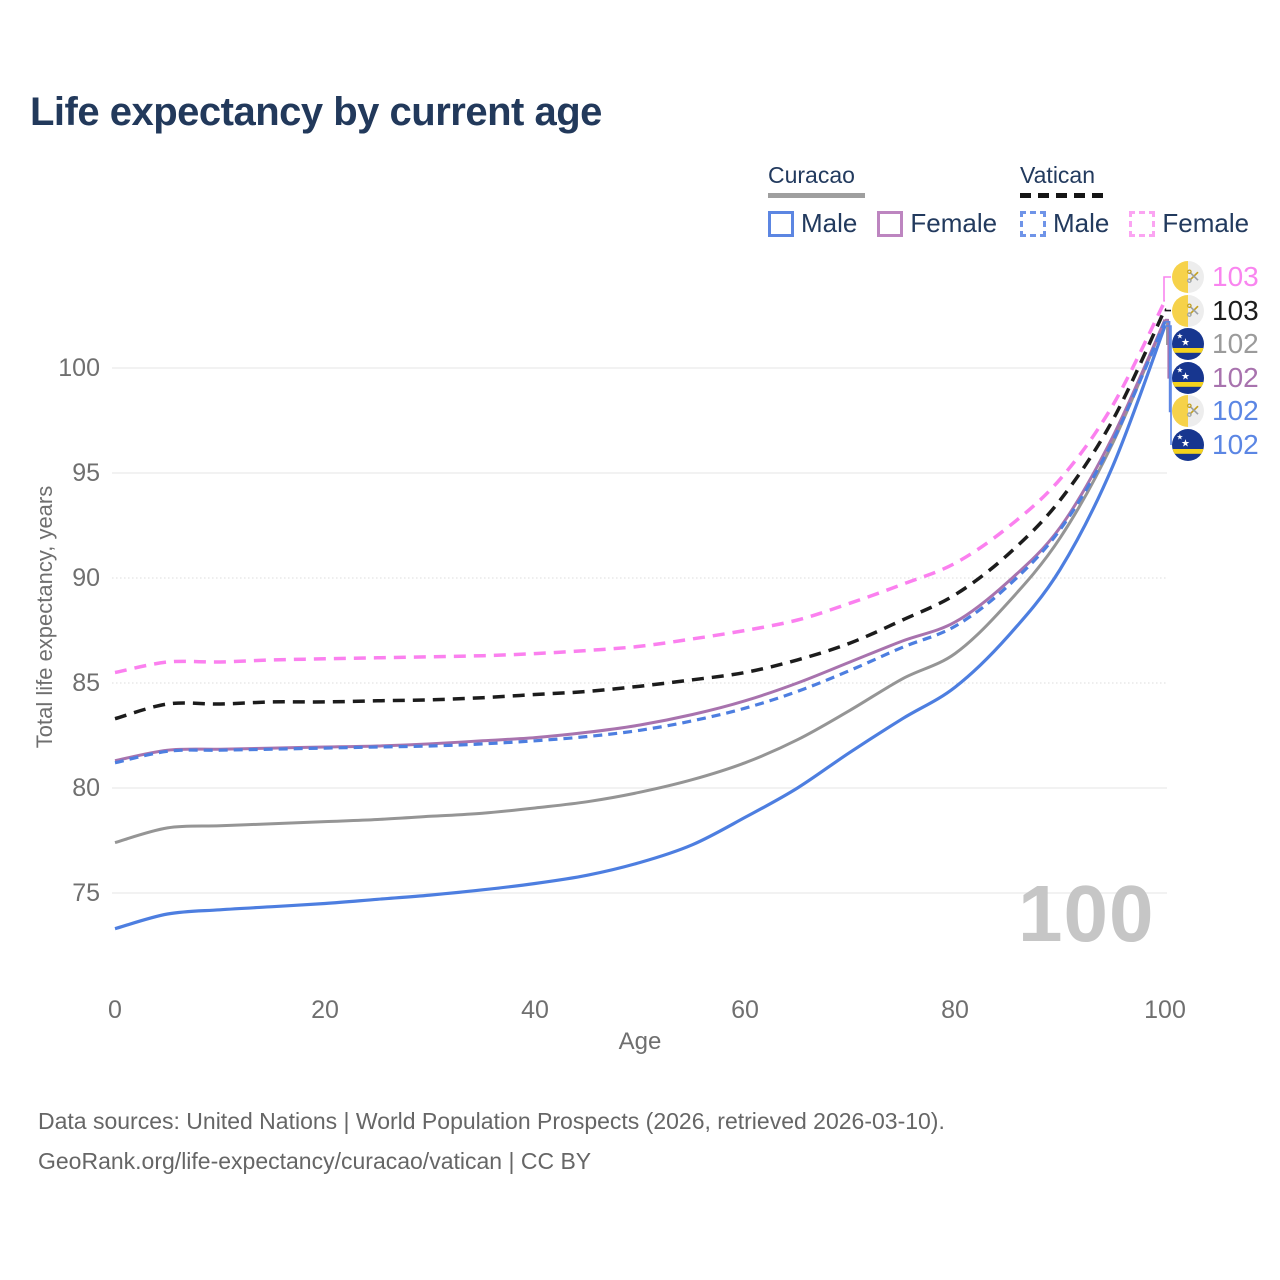 The height and width of the screenshot is (1280, 1280). What do you see at coordinates (1033, 223) in the screenshot?
I see `vatican-male-swatch-icon` at bounding box center [1033, 223].